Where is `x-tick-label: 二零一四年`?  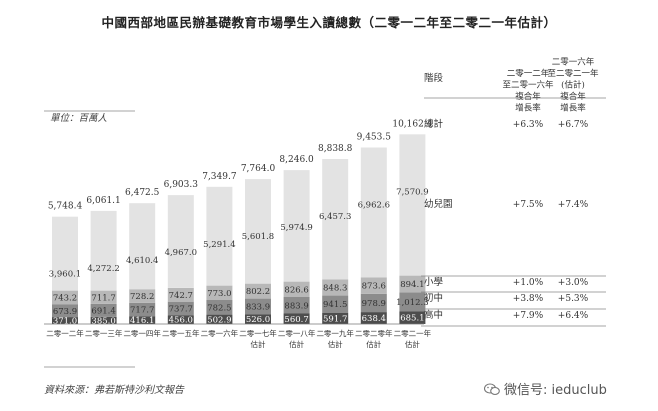 x-tick-label: 二零一四年 is located at coordinates (142, 333).